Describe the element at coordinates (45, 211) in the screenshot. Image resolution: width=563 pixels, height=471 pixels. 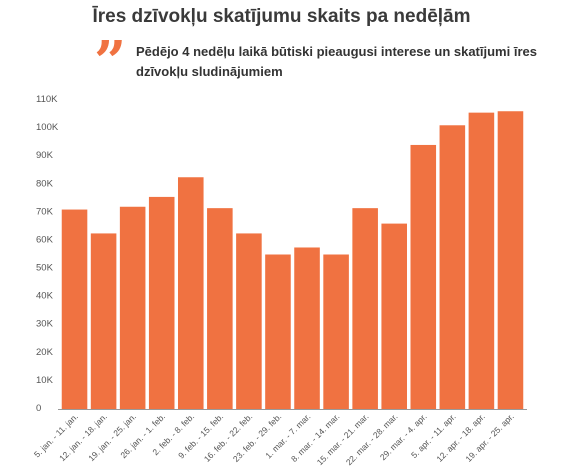
I see `y-tick-label: 70K` at that location.